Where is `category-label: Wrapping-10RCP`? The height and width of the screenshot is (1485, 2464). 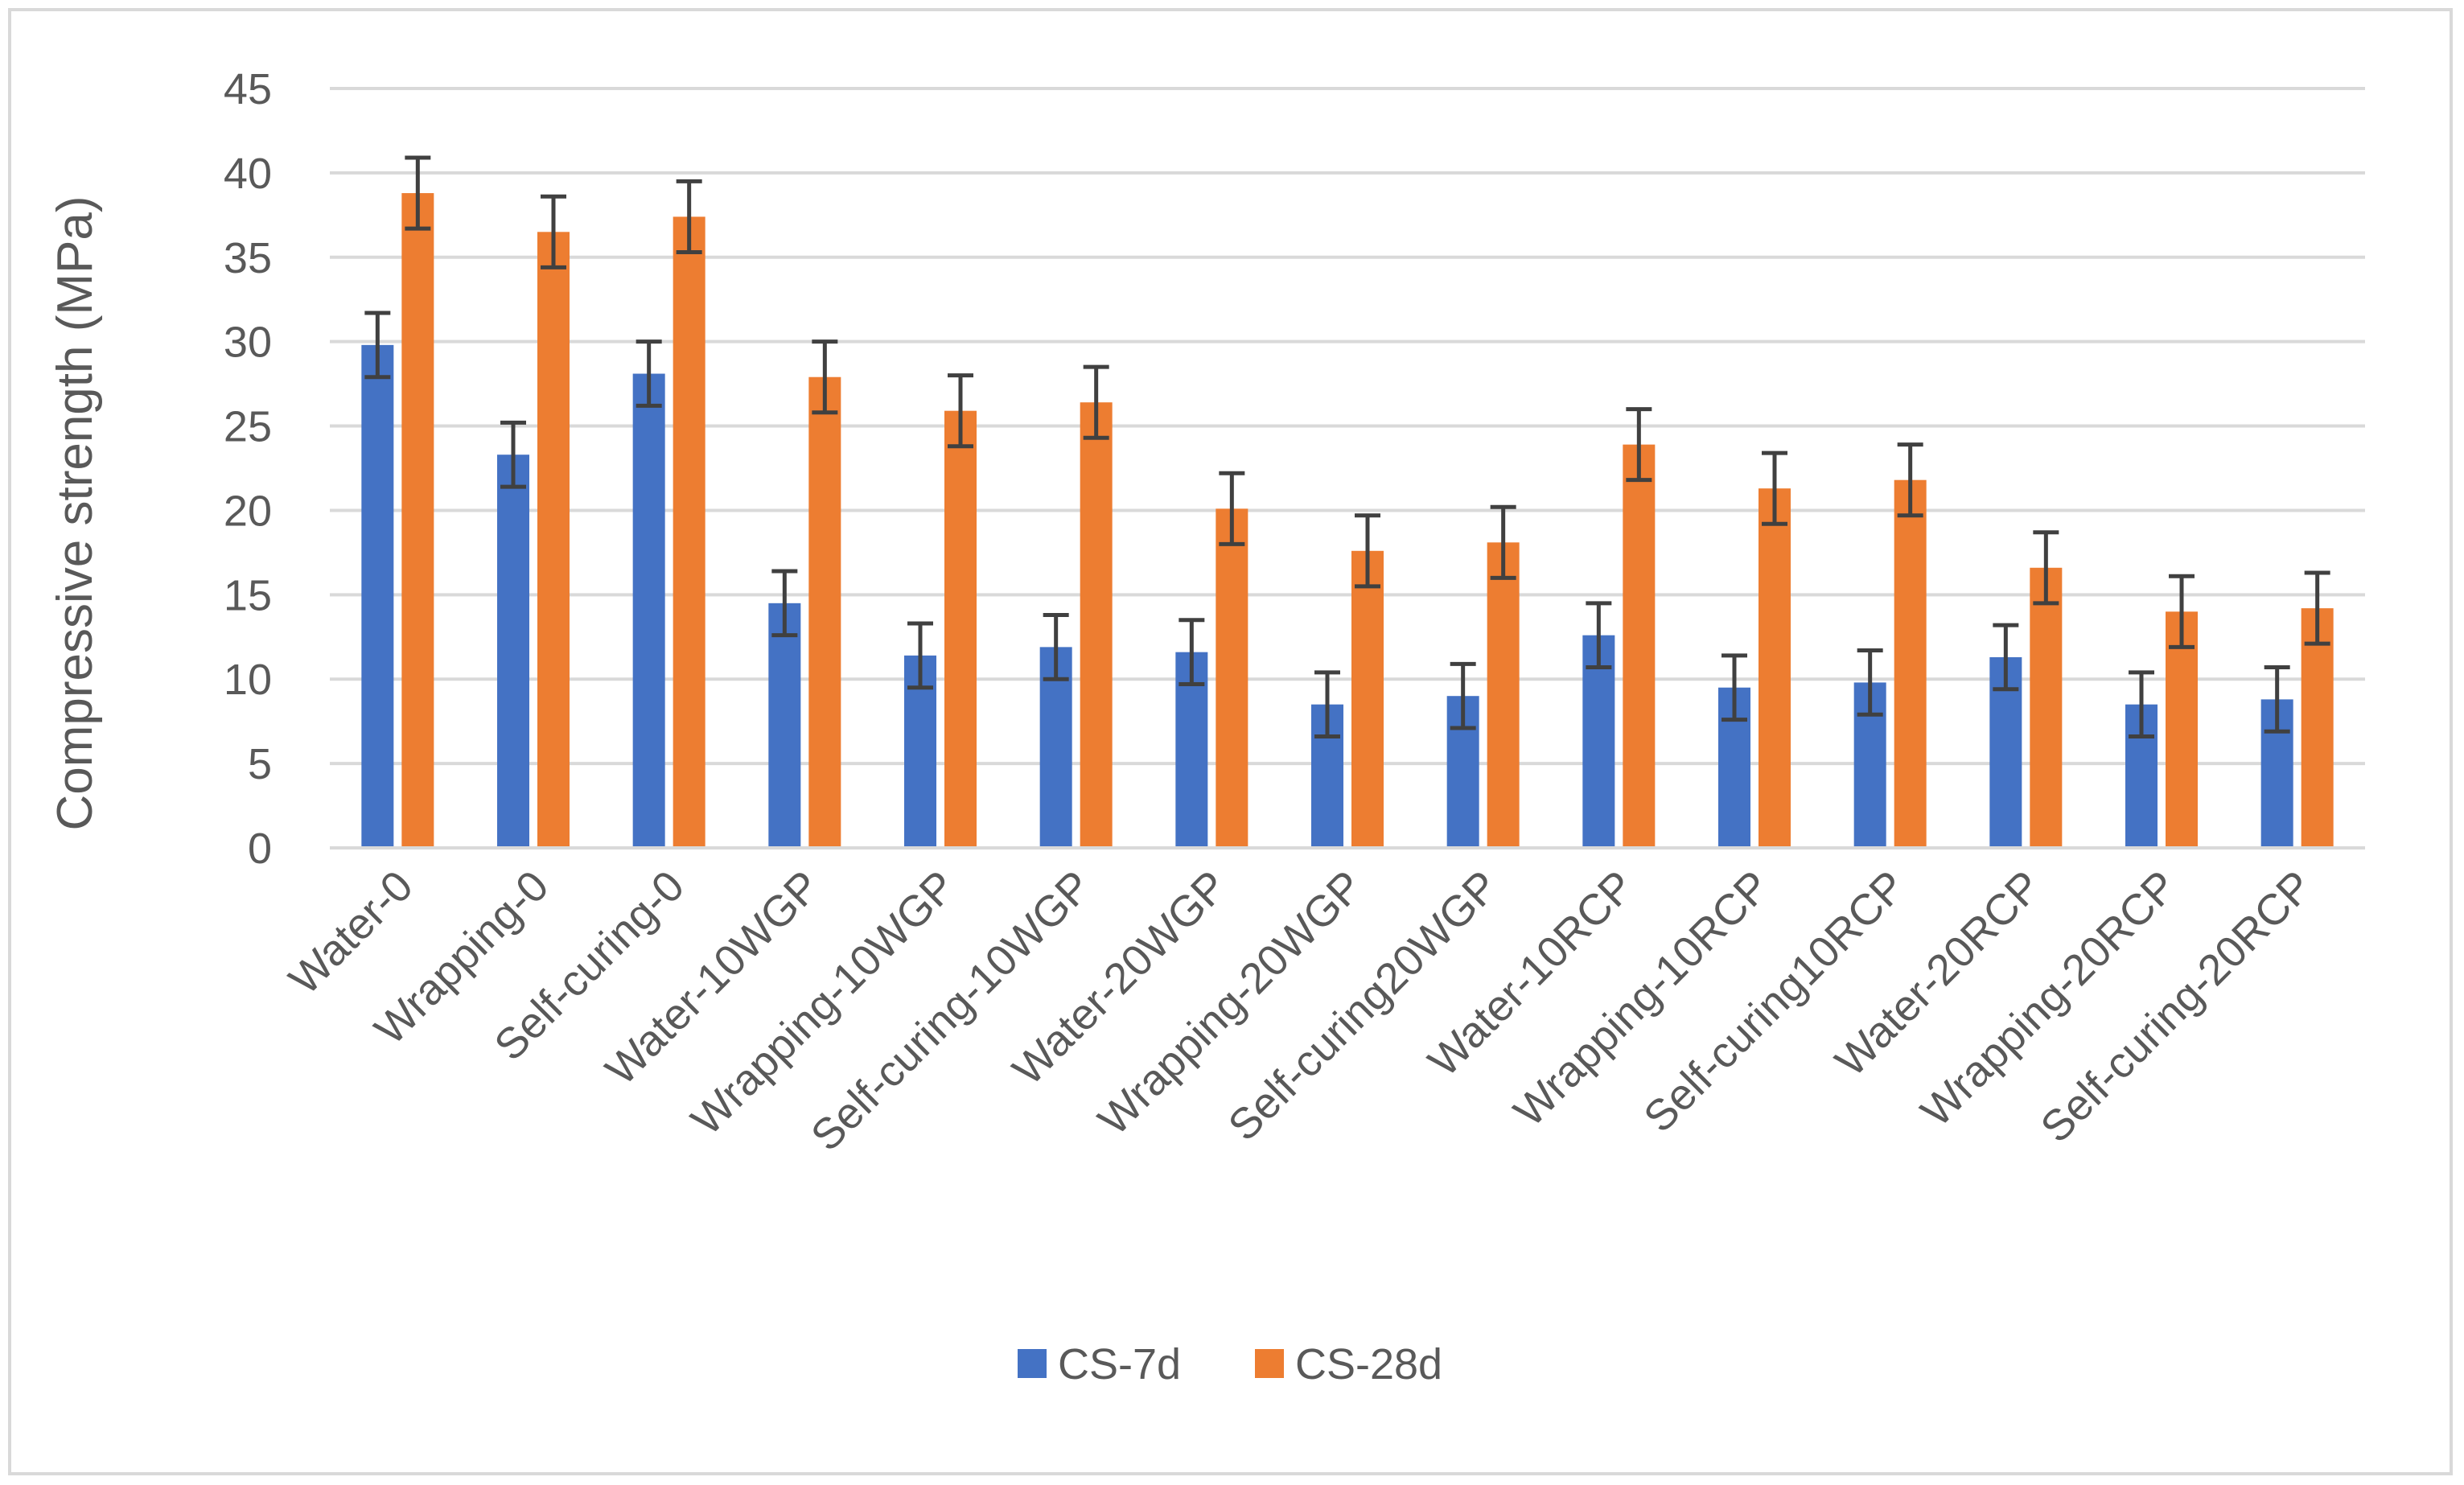 category-label: Wrapping-10RCP is located at coordinates (1642, 999).